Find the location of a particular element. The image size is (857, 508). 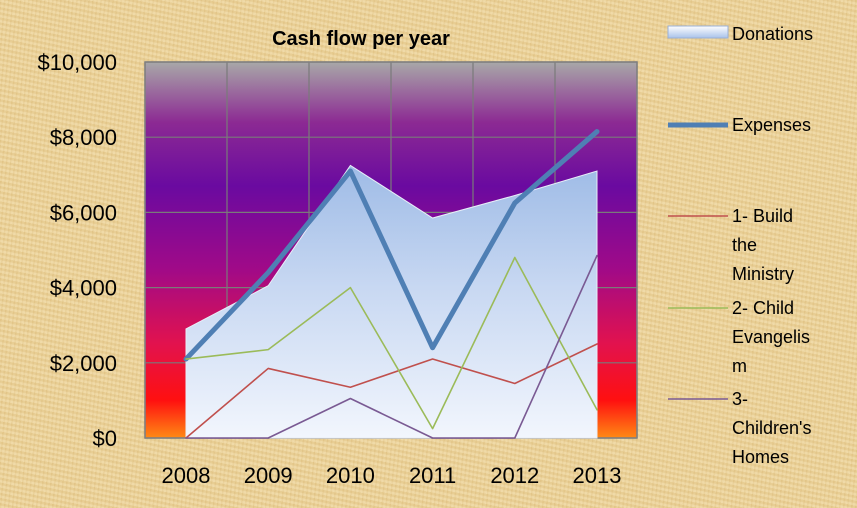

x-tick-label: 2008 is located at coordinates (186, 475).